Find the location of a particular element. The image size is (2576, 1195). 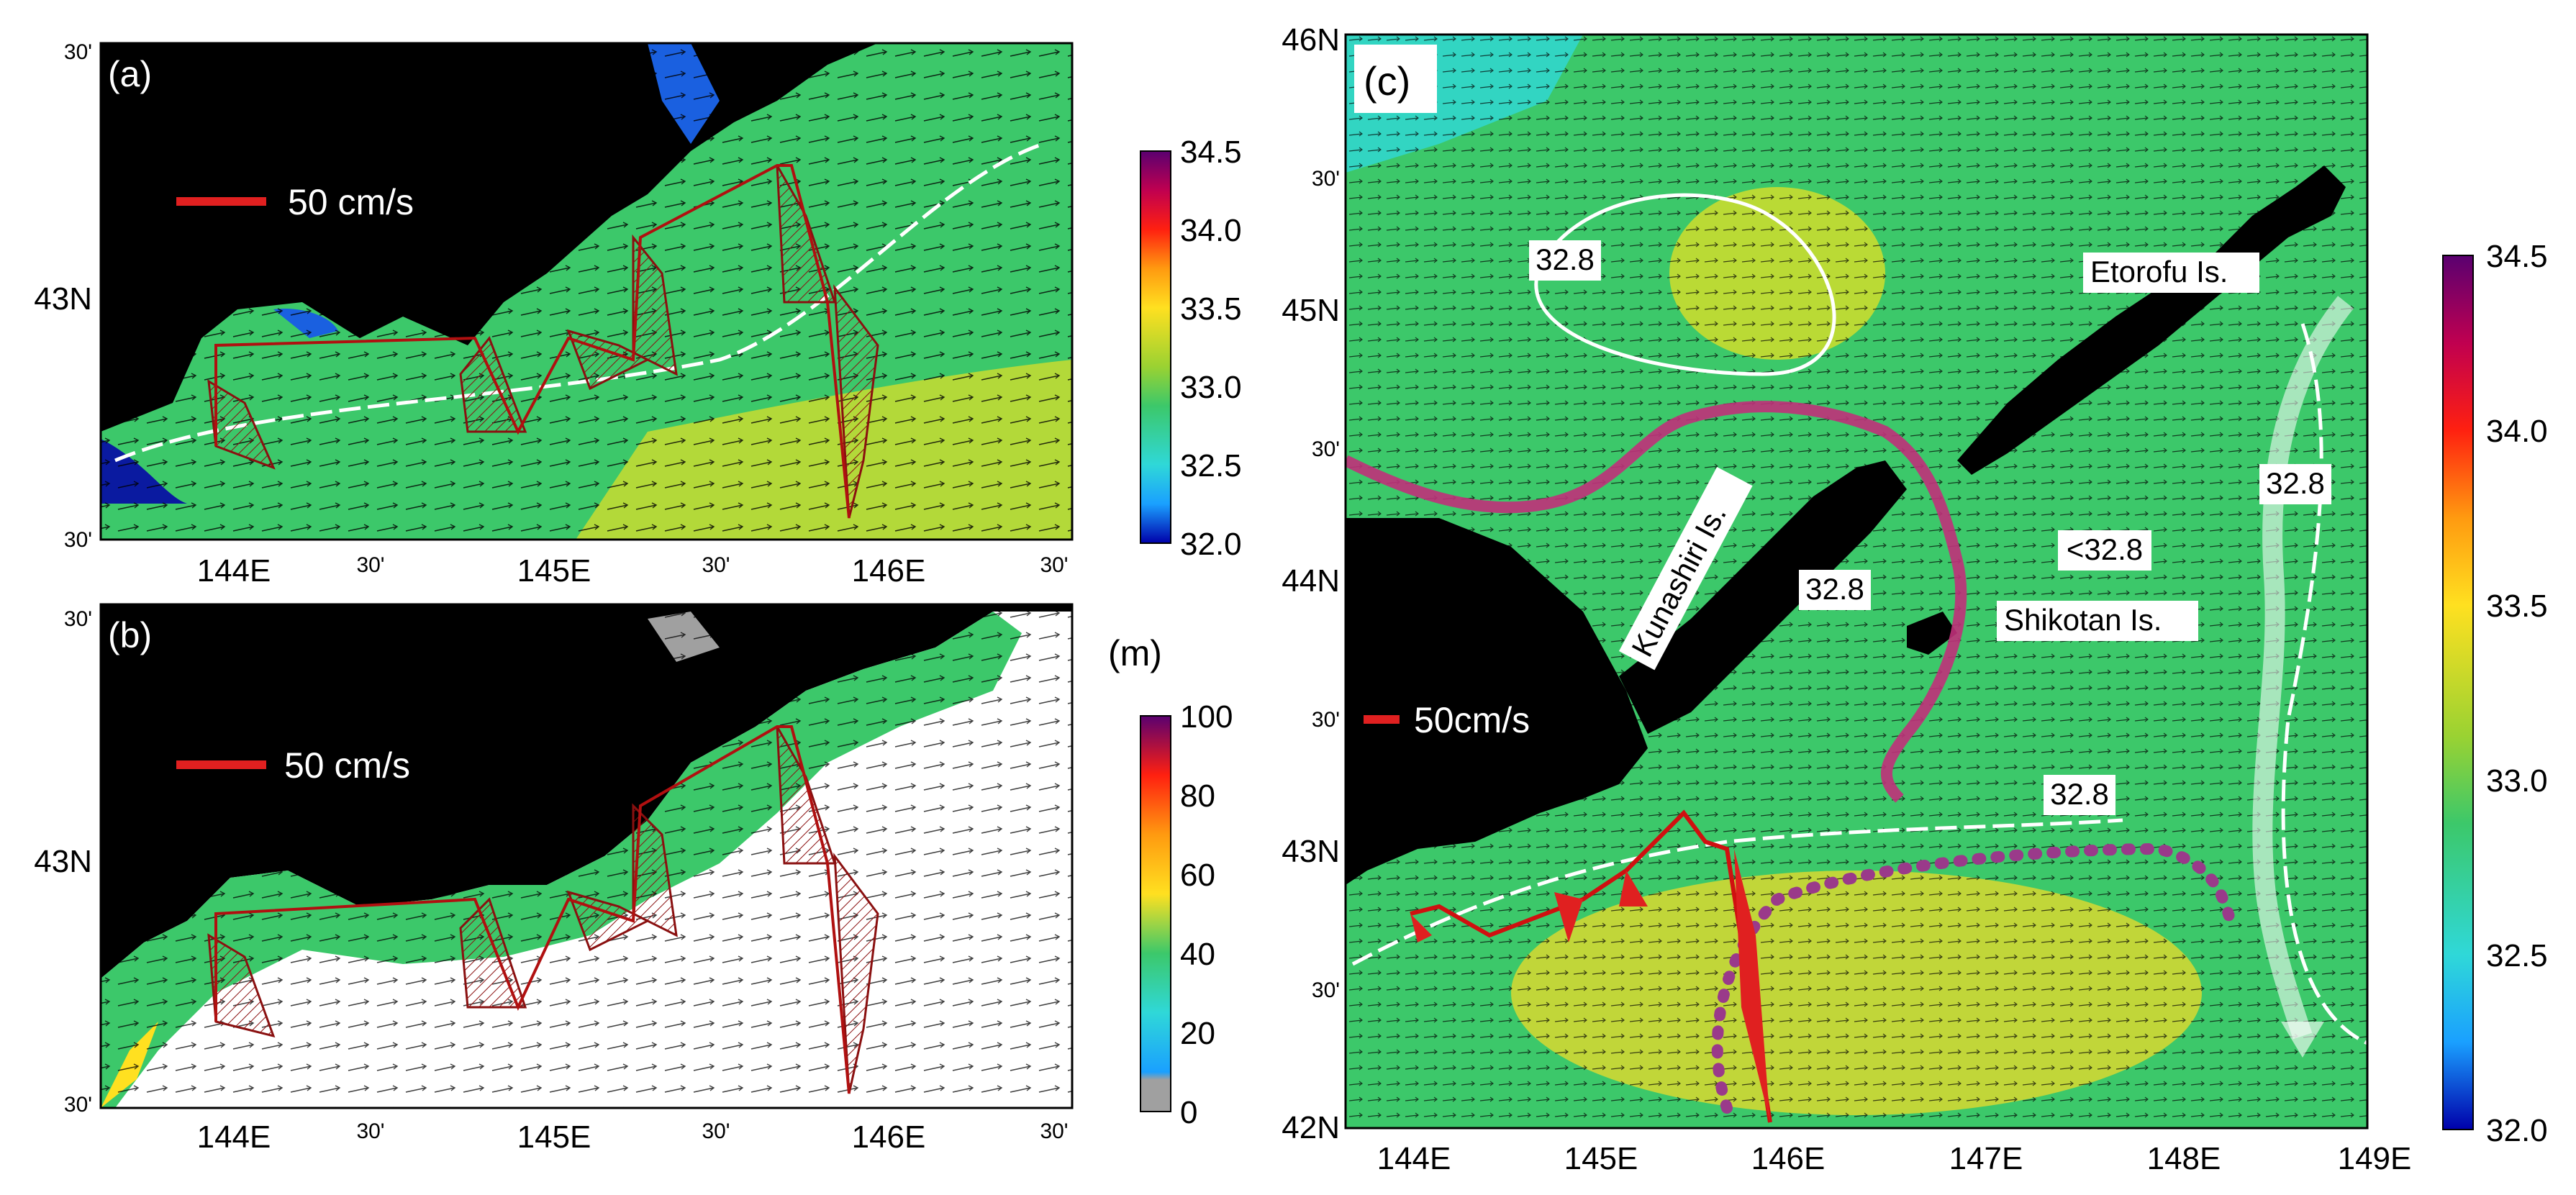

svg-text: 44N is located at coordinates (1311, 581).